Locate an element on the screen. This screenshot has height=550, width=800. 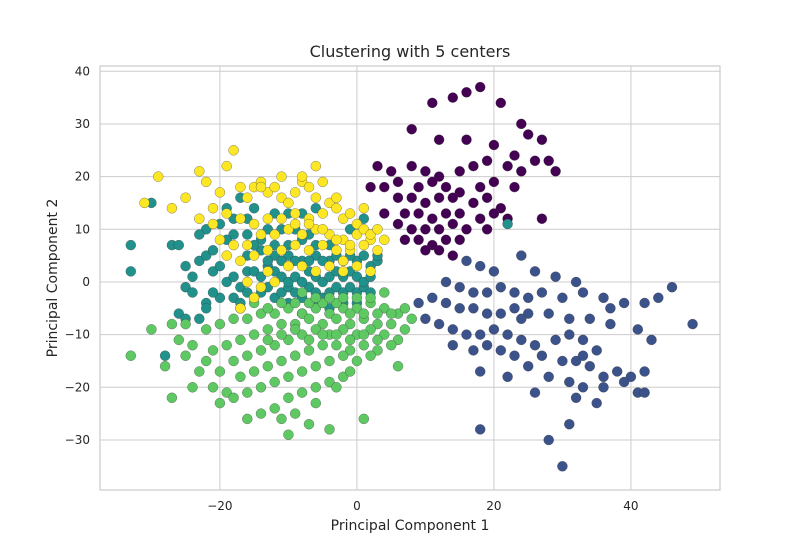
y-tick-label: −30 is located at coordinates (77, 440).